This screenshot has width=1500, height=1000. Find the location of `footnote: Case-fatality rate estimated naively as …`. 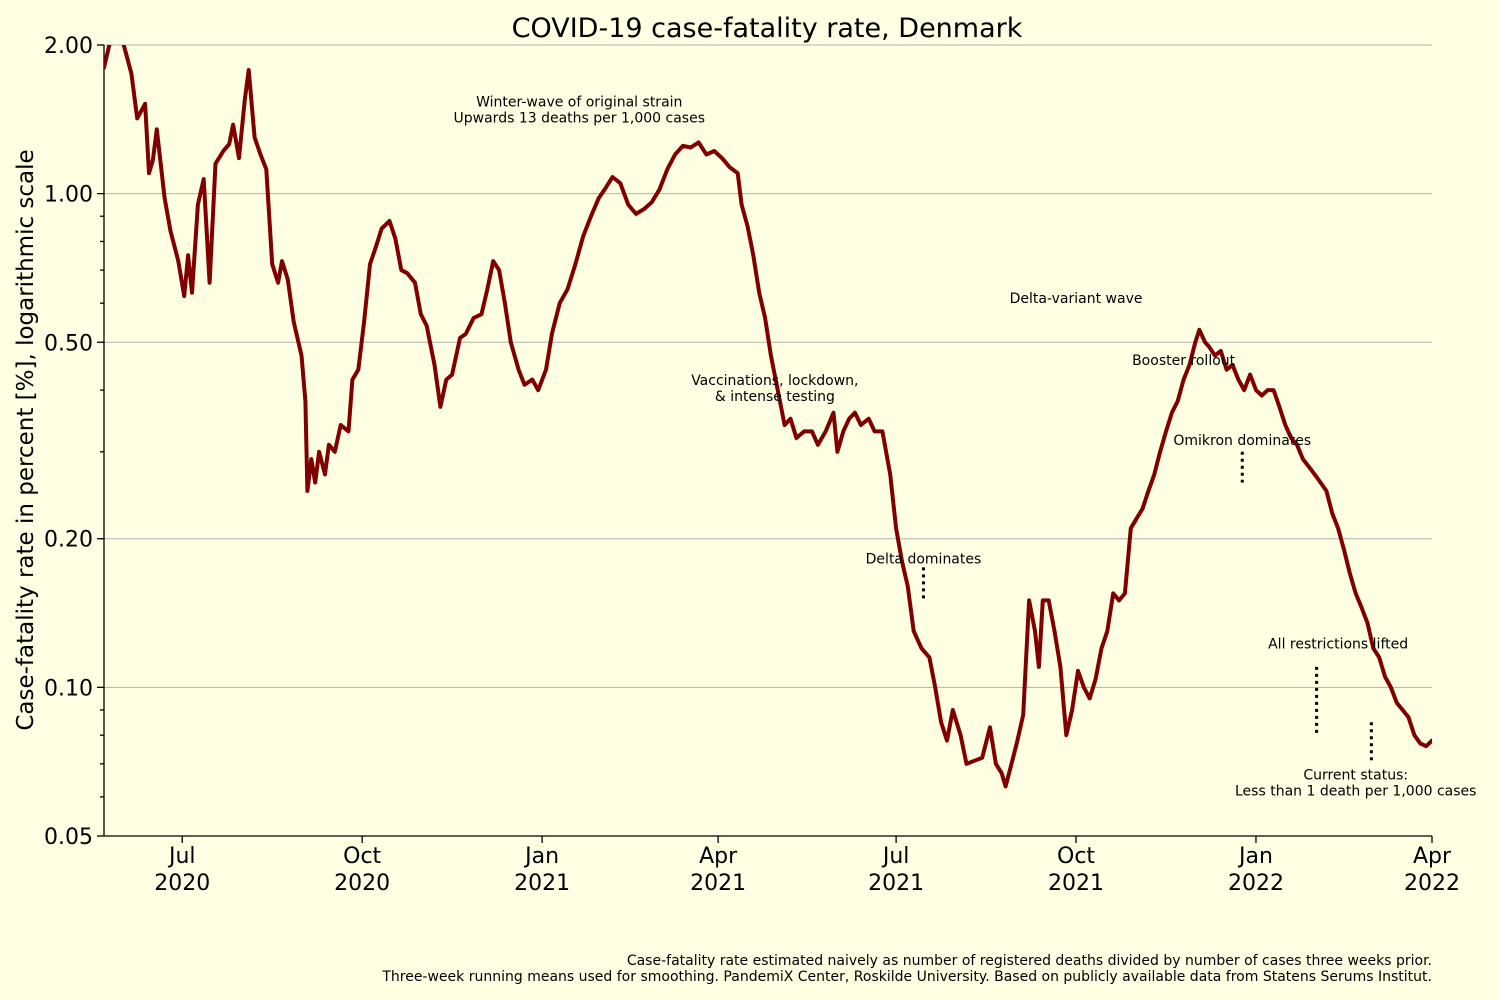

footnote: Case-fatality rate estimated naively as … is located at coordinates (906, 969).